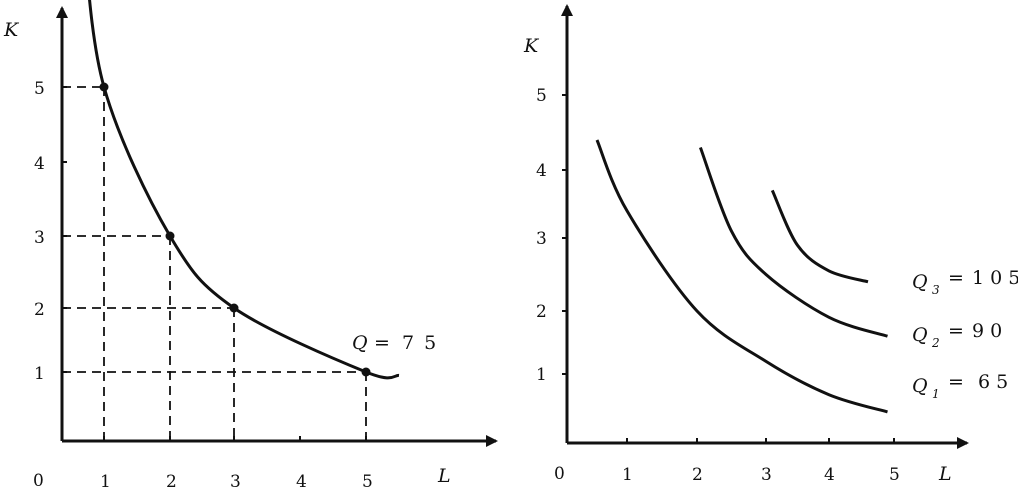 The width and height of the screenshot is (1018, 491). I want to click on curve-label-q2-value: 9 0, so click(987, 331).